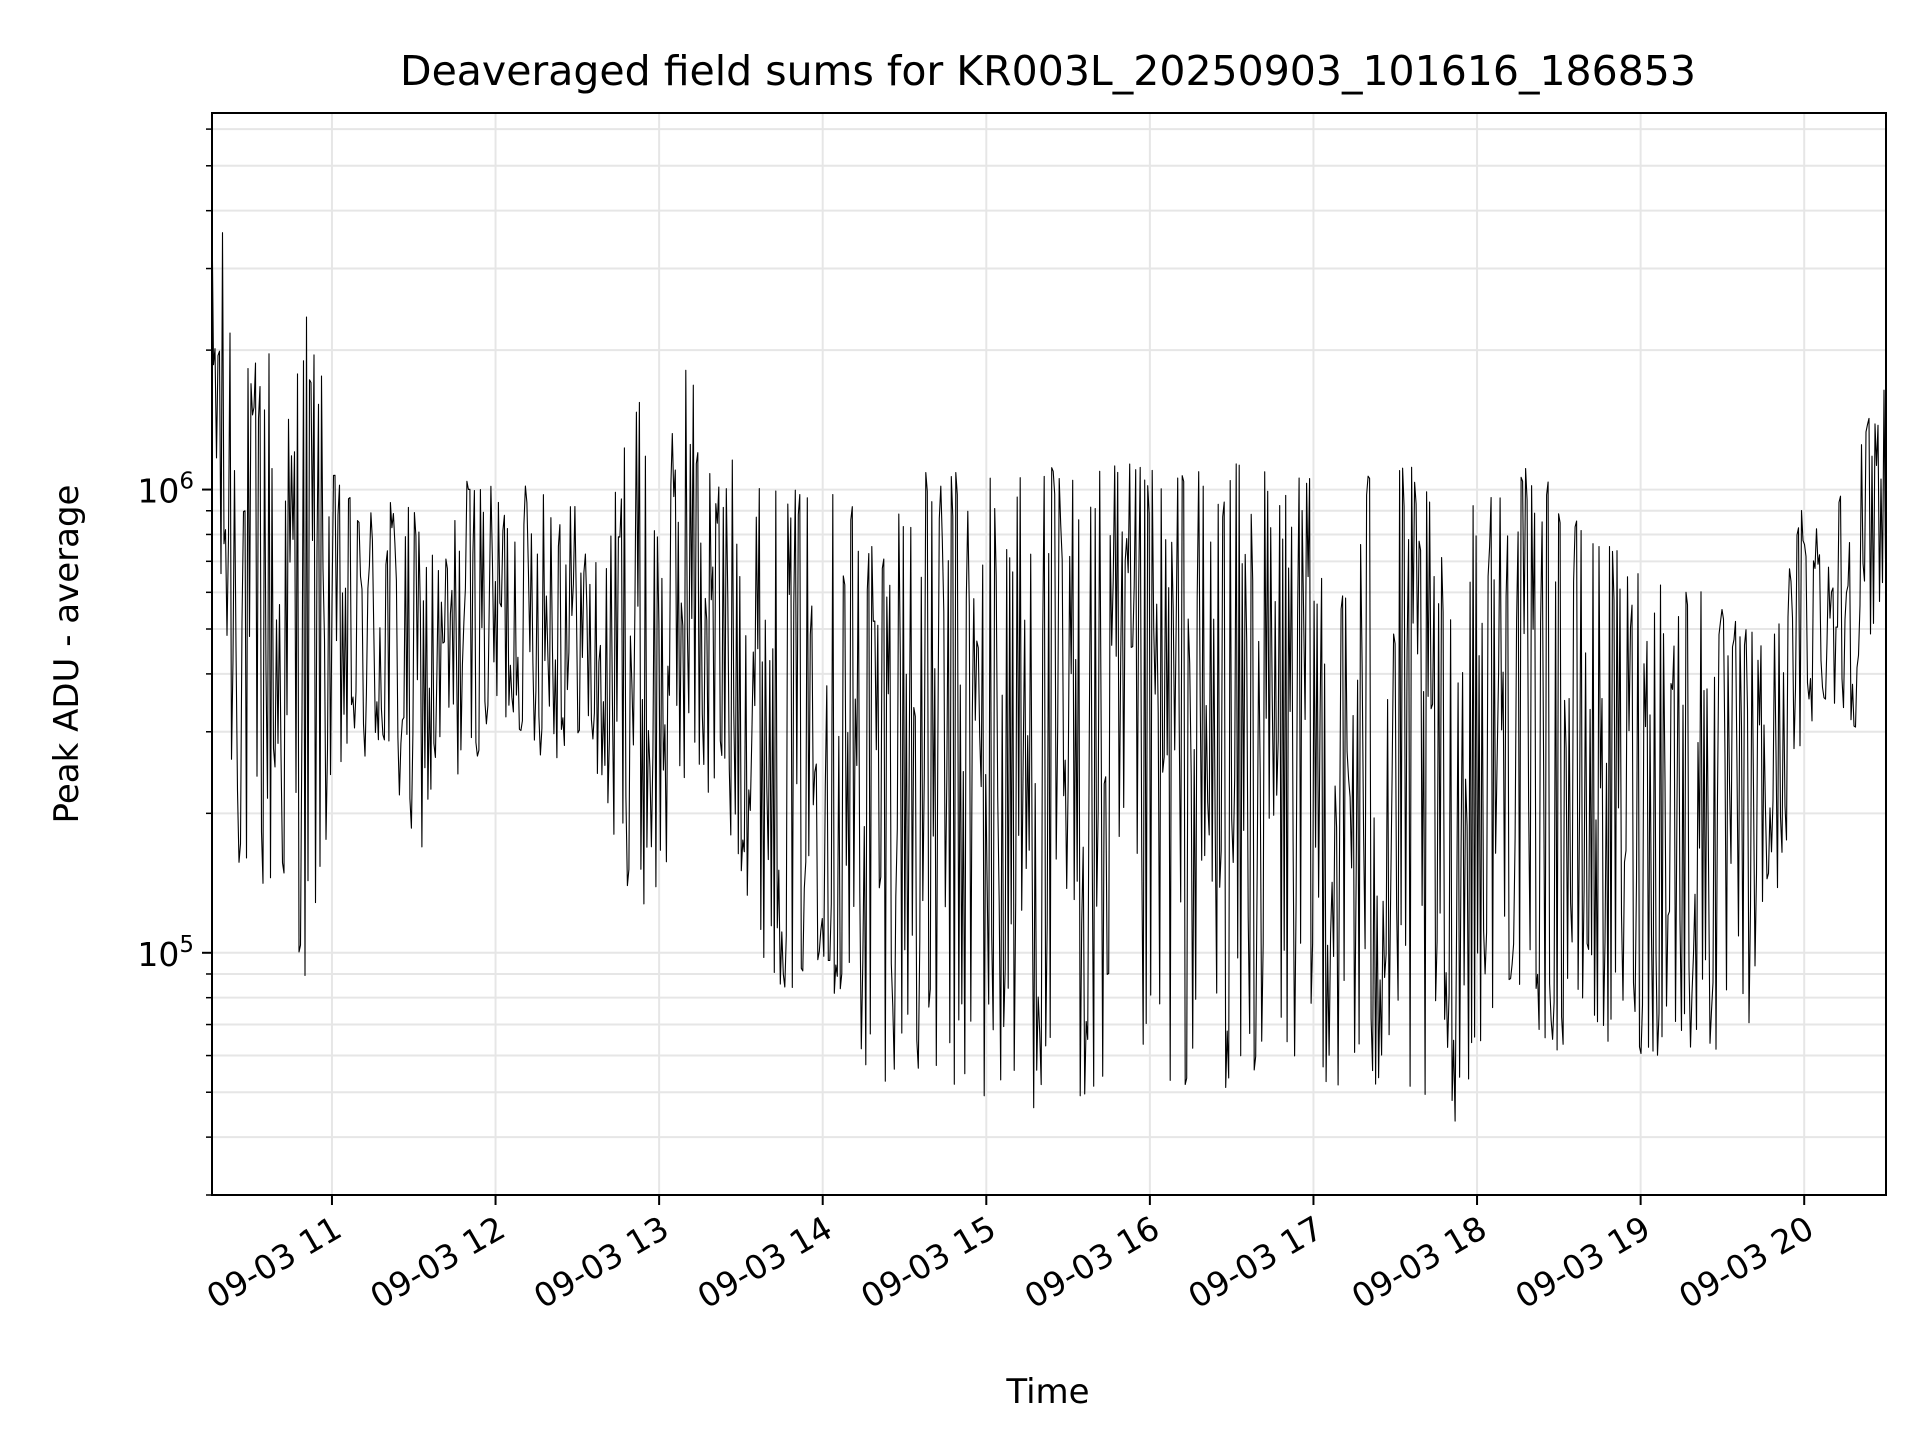  Describe the element at coordinates (165, 490) in the screenshot. I see `y-tick-label: 106` at that location.